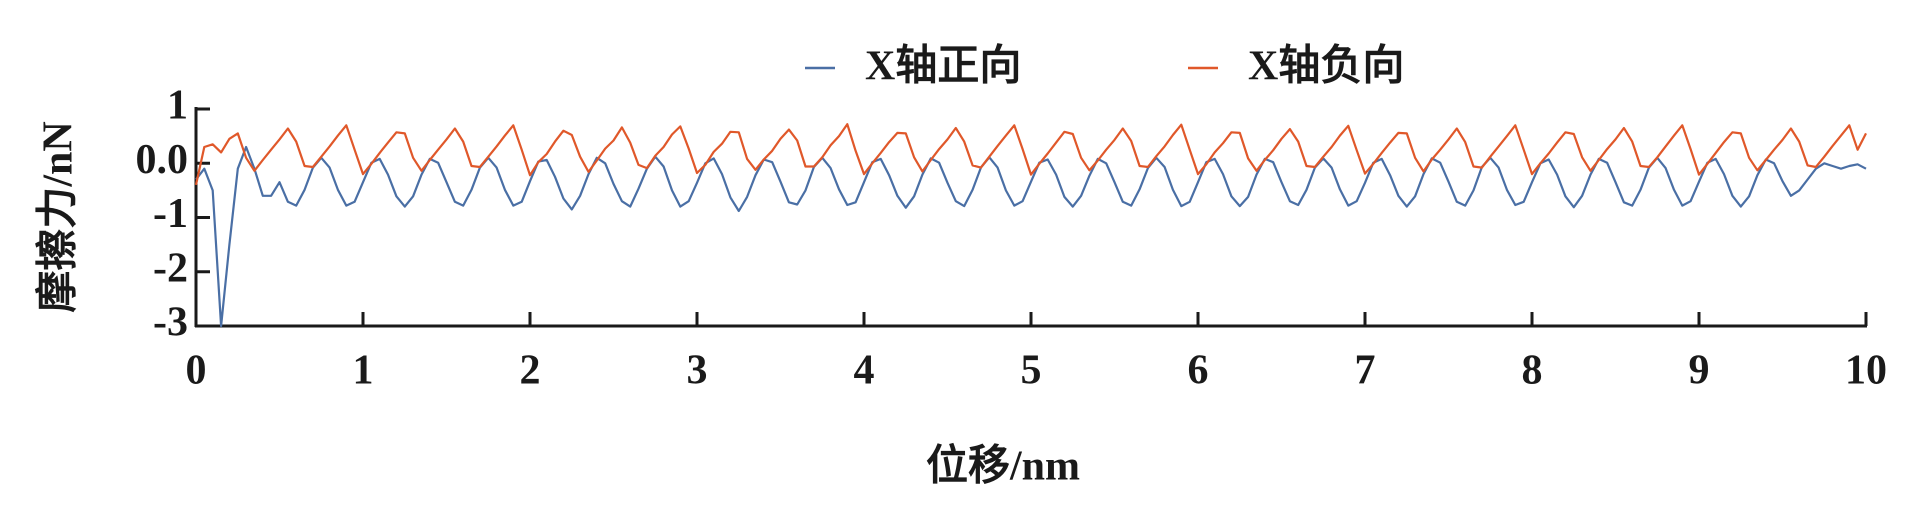 The width and height of the screenshot is (1913, 507). What do you see at coordinates (1003, 466) in the screenshot?
I see `x-axis-label: 位移/nm` at bounding box center [1003, 466].